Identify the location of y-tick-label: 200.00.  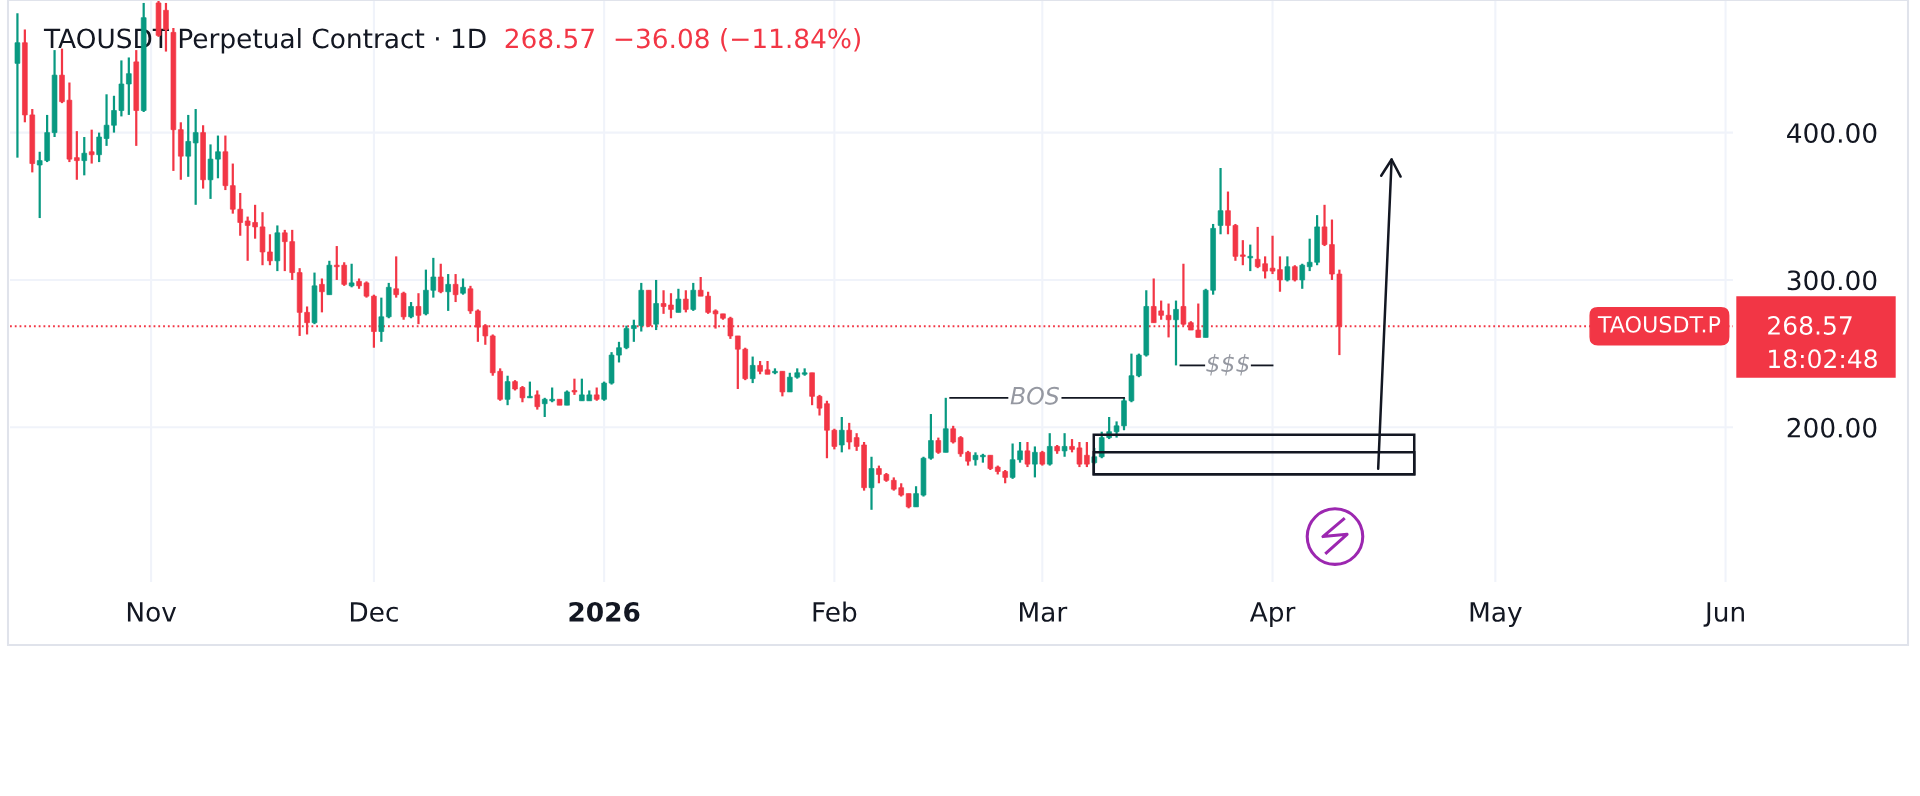
(1832, 427).